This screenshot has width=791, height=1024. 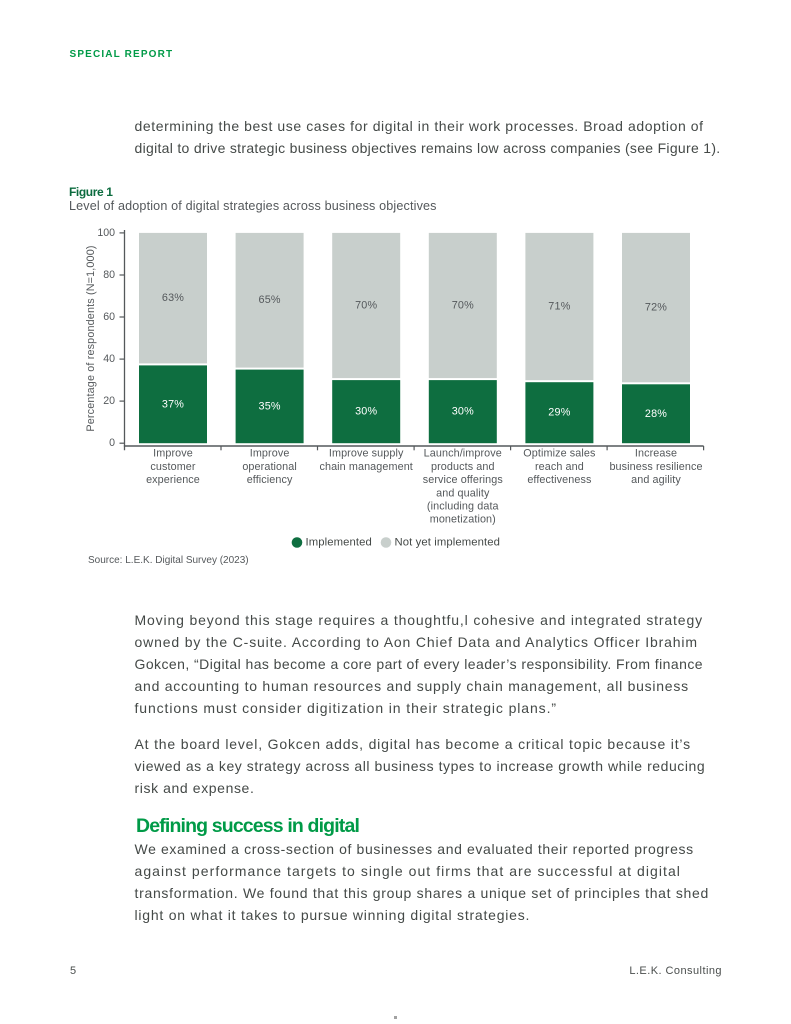 I want to click on svg-text: operational, so click(x=269, y=467).